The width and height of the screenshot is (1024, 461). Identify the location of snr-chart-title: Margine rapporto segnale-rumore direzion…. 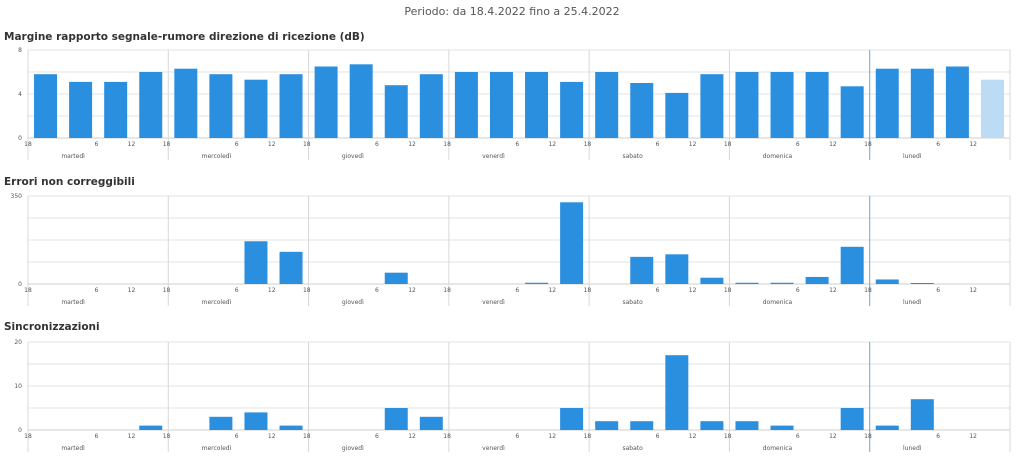
(184, 37).